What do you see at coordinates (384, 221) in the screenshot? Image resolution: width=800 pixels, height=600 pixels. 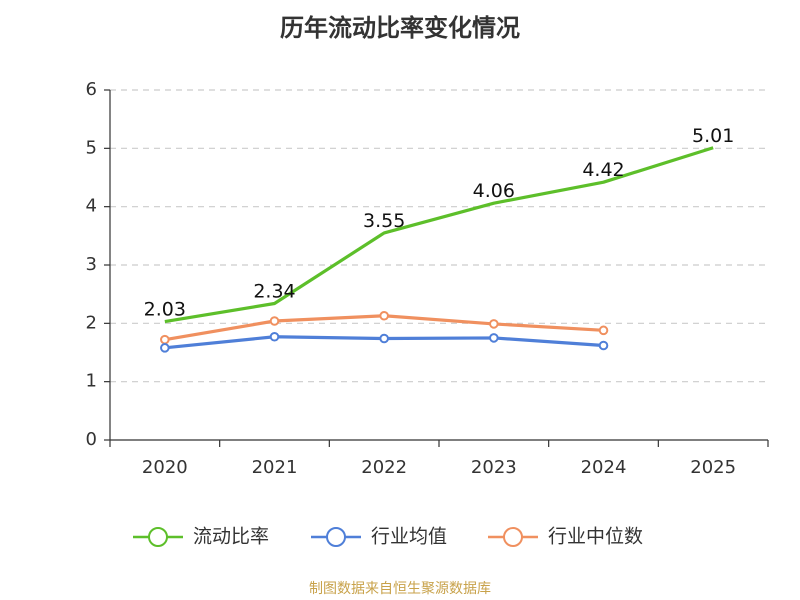 I see `data-label: 3.55` at bounding box center [384, 221].